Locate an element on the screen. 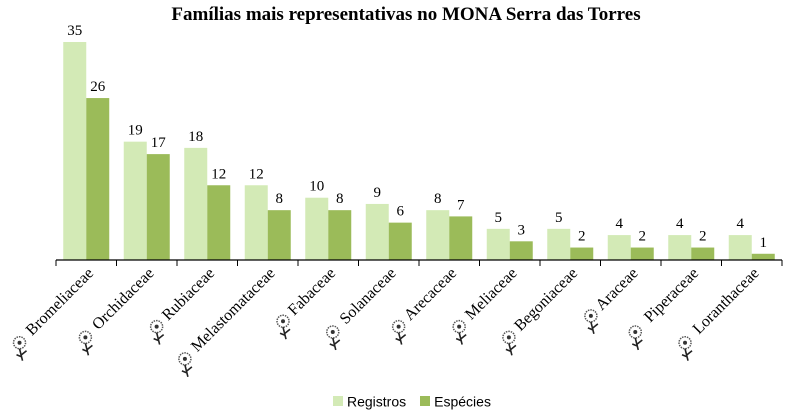 The image size is (812, 416). legend-label-registros: Registros is located at coordinates (377, 401).